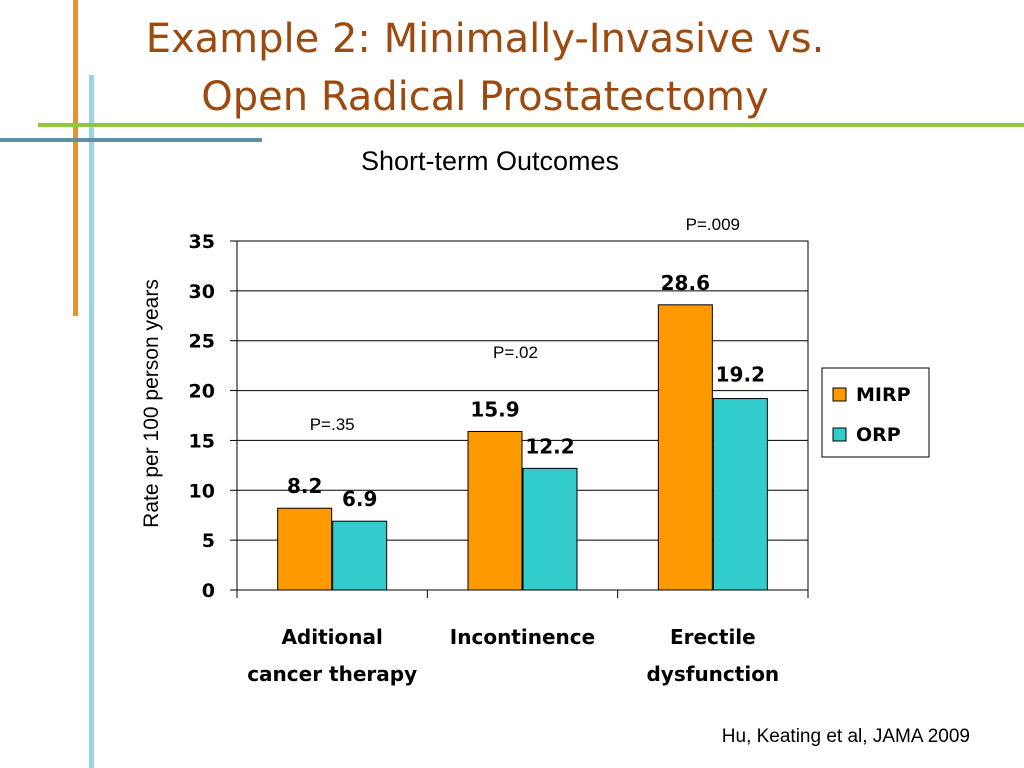 This screenshot has height=768, width=1024. What do you see at coordinates (740, 375) in the screenshot?
I see `data-label-orp-3: 19.2` at bounding box center [740, 375].